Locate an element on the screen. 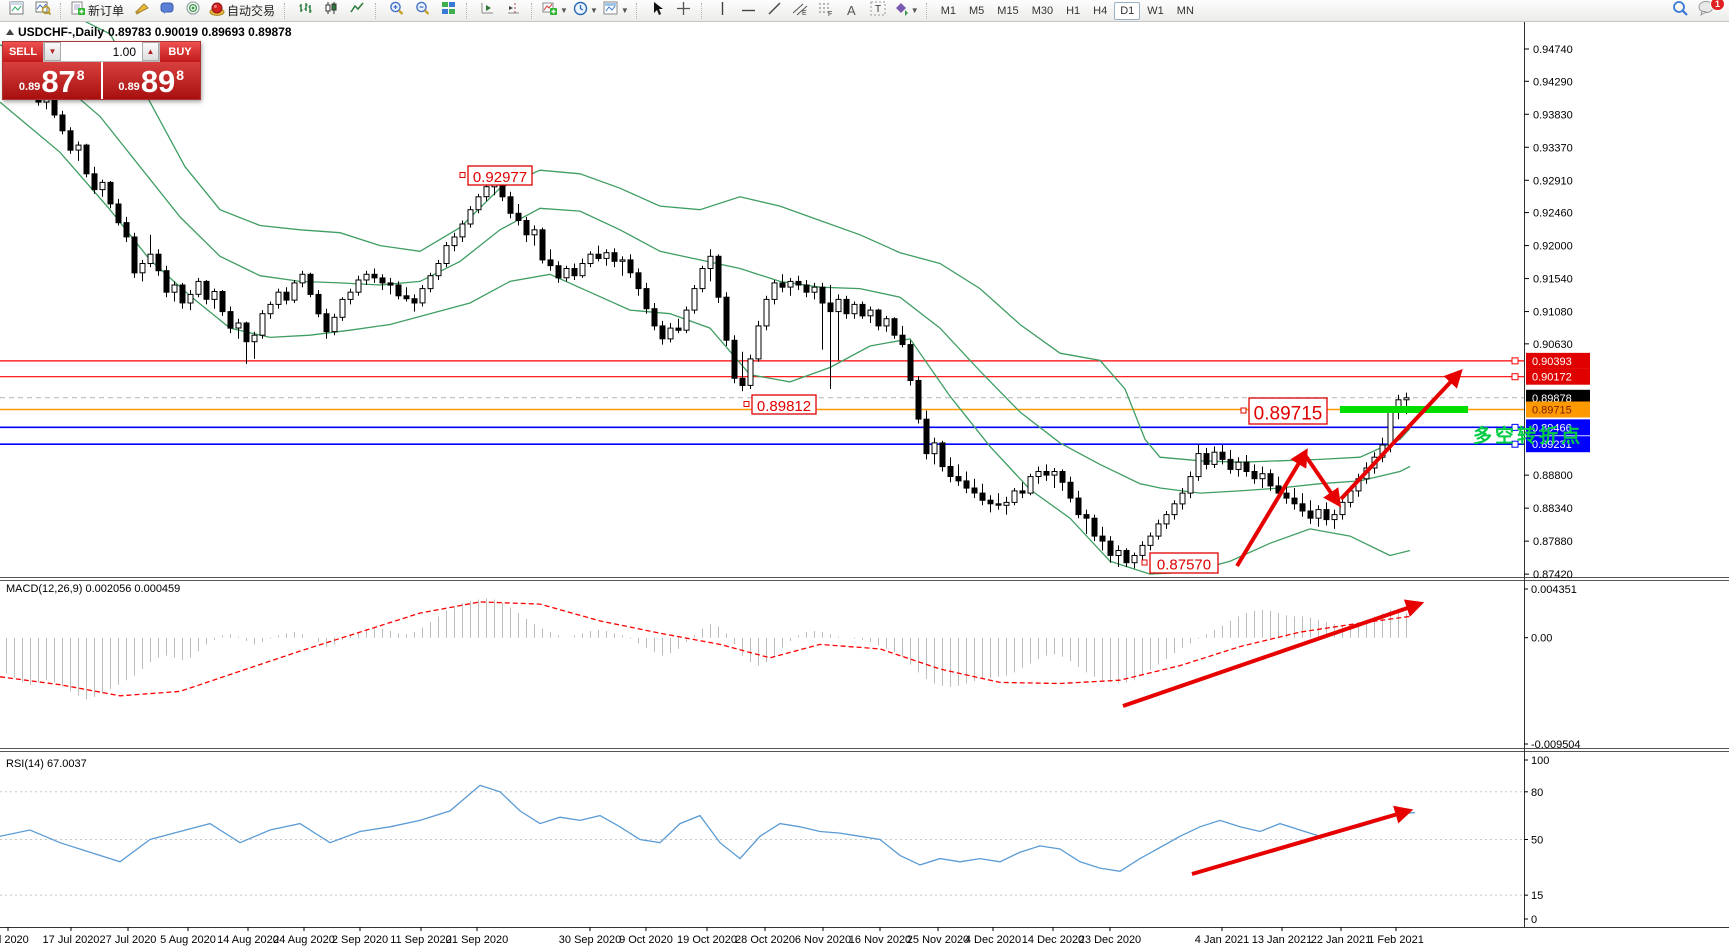 This screenshot has width=1729, height=947. chart-shift-button is located at coordinates (513, 10).